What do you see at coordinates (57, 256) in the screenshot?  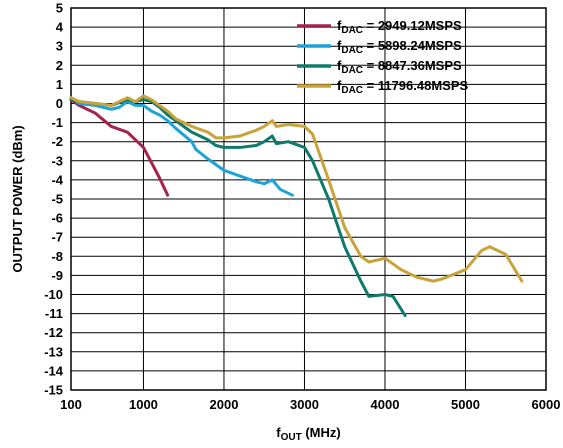 I see `y-tick-label: -8` at bounding box center [57, 256].